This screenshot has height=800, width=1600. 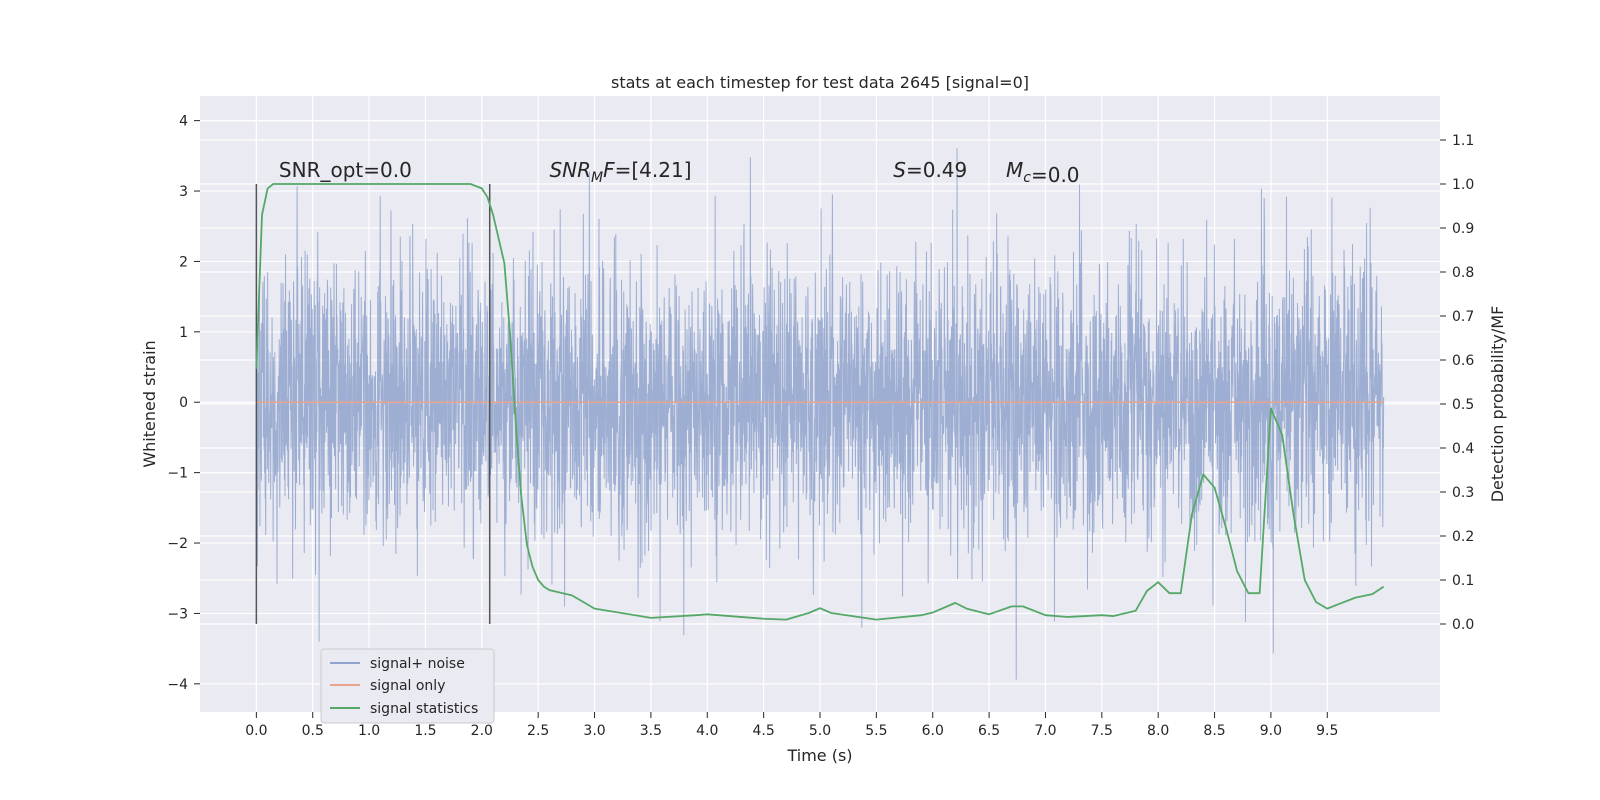 I want to click on y-tick-label-7: 3, so click(x=183, y=192).